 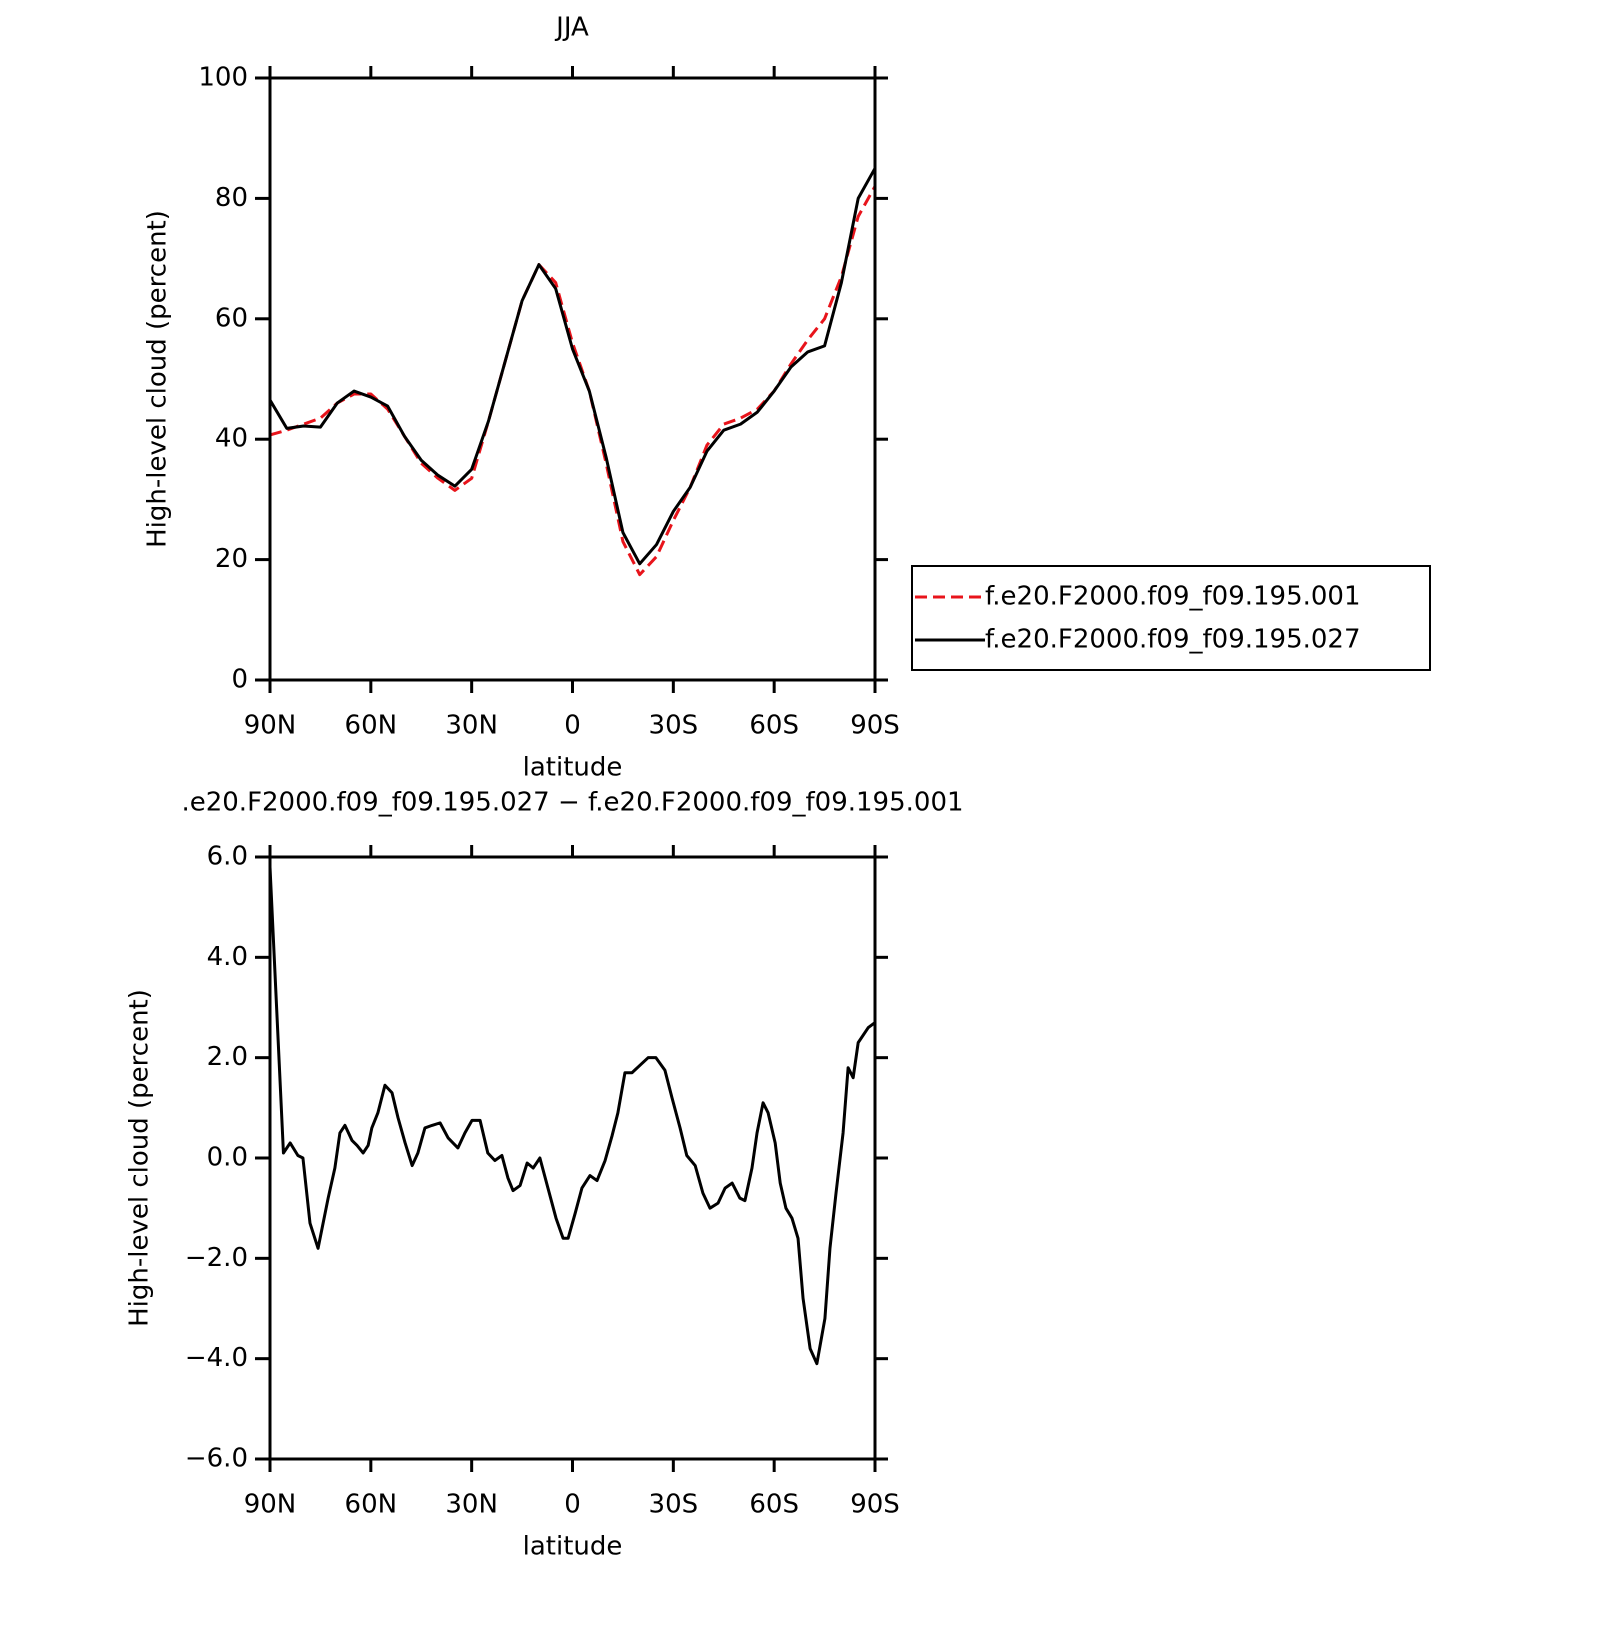 I want to click on y-tick-label: 60, so click(x=231, y=318).